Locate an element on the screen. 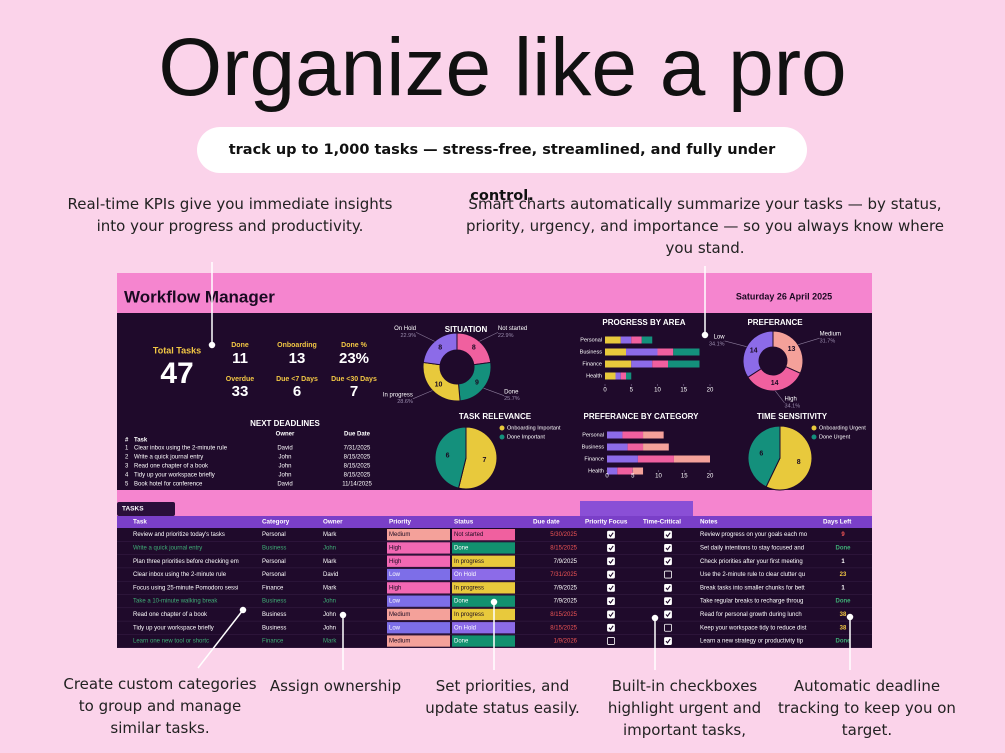 The image size is (1005, 753). deadline-cell: 8/15/2025 is located at coordinates (357, 458).